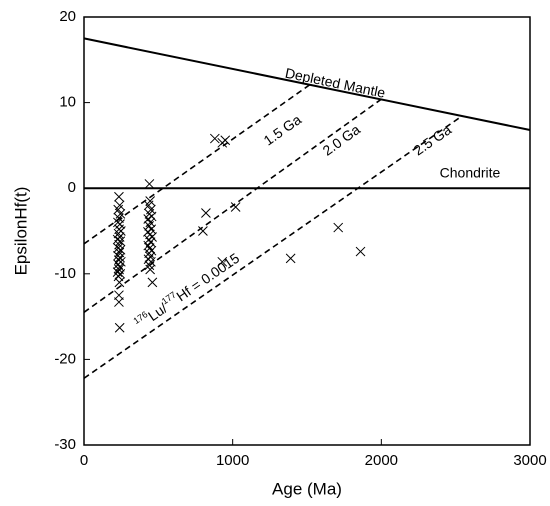 The width and height of the screenshot is (550, 506). What do you see at coordinates (529, 460) in the screenshot?
I see `x-tick-label: 3000` at bounding box center [529, 460].